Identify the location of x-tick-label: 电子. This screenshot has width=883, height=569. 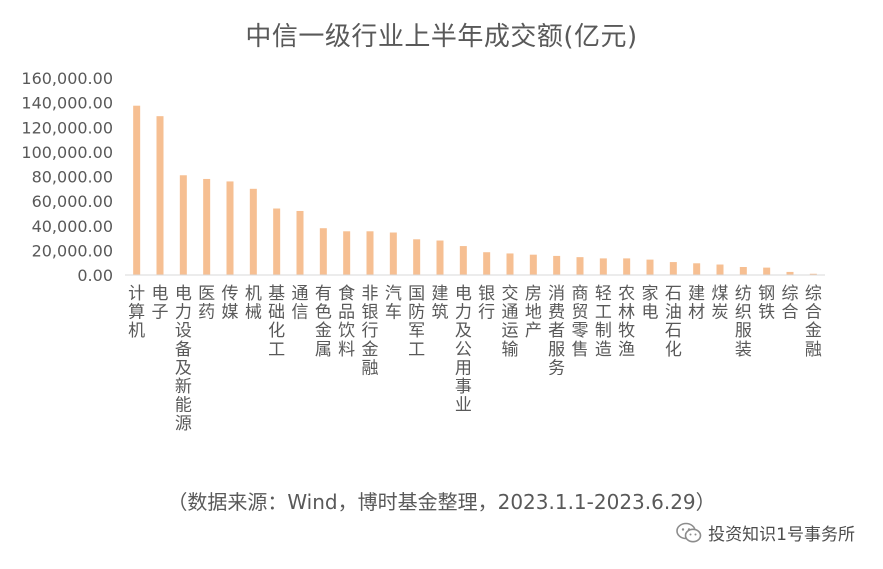
(160, 303).